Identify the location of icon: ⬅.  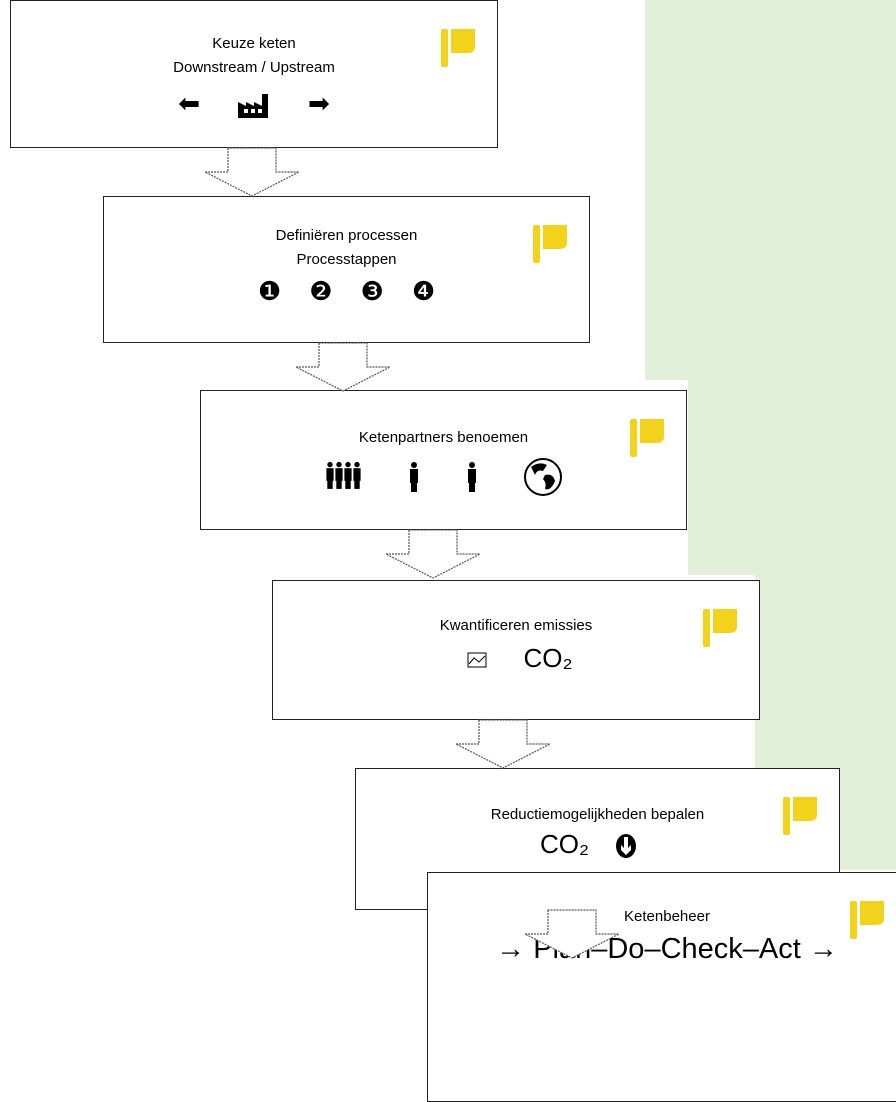
(189, 104).